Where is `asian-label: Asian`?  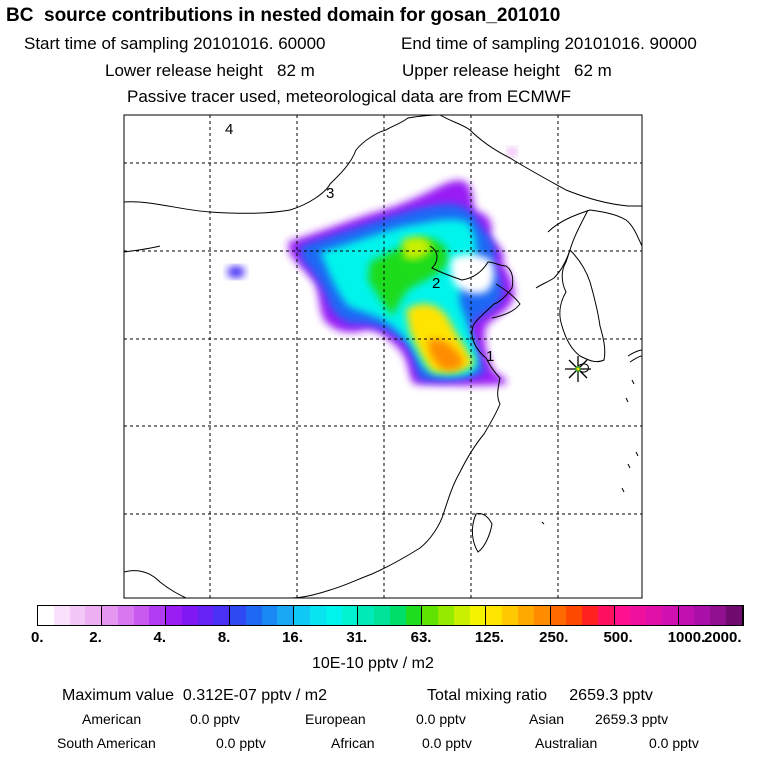
asian-label: Asian is located at coordinates (547, 719).